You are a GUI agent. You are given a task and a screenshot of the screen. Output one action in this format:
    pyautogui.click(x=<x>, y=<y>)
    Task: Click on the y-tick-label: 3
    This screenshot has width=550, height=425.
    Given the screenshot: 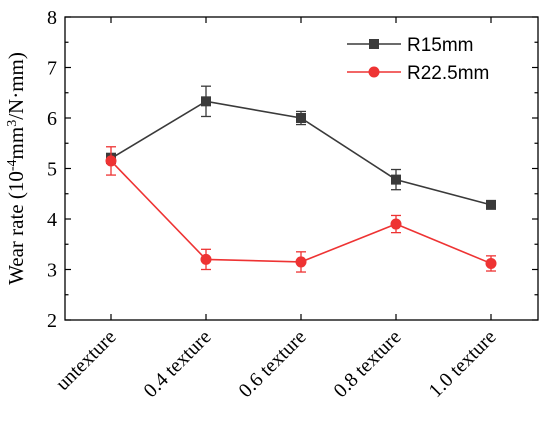 What is the action you would take?
    pyautogui.click(x=52, y=271)
    